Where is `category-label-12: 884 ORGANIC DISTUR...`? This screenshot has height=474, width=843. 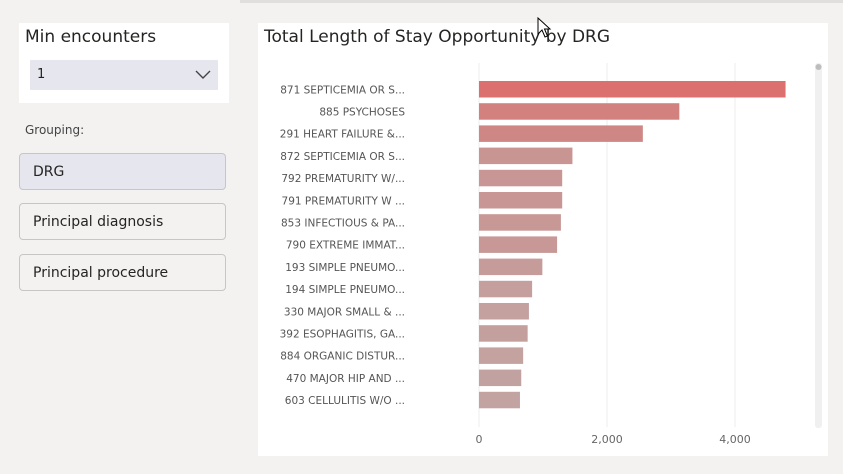
category-label-12: 884 ORGANIC DISTUR... is located at coordinates (342, 357).